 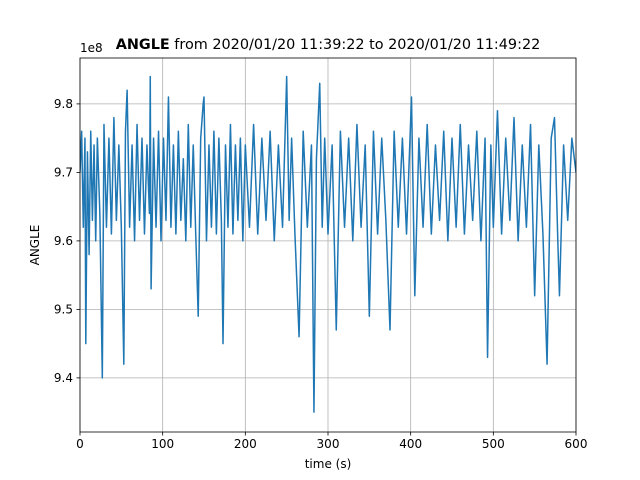 I want to click on x-tick-label: 200, so click(x=245, y=444).